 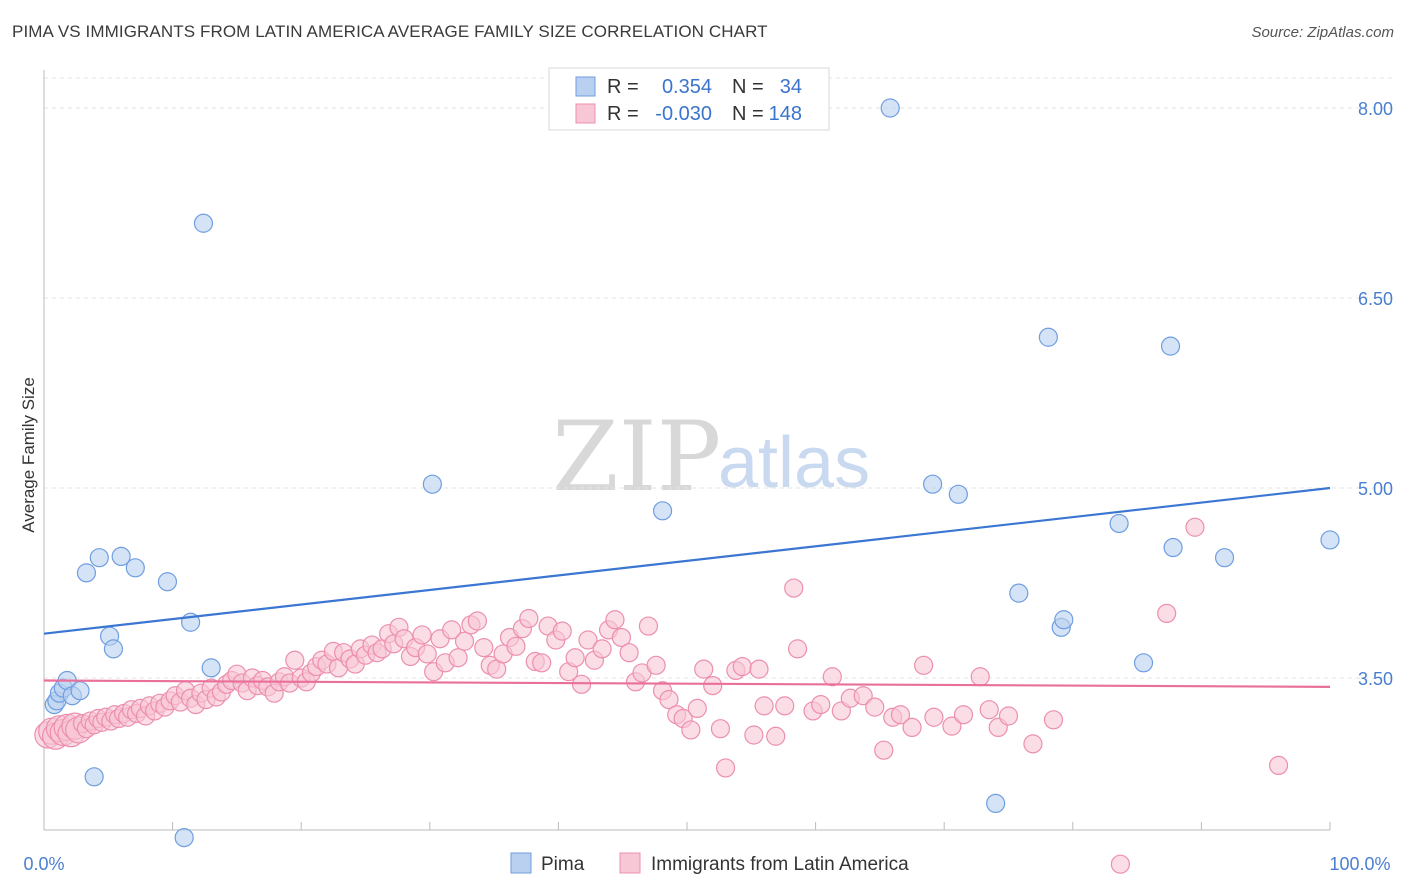 What do you see at coordinates (623, 114) in the screenshot?
I see `legend-r-label-immigrants: R =` at bounding box center [623, 114].